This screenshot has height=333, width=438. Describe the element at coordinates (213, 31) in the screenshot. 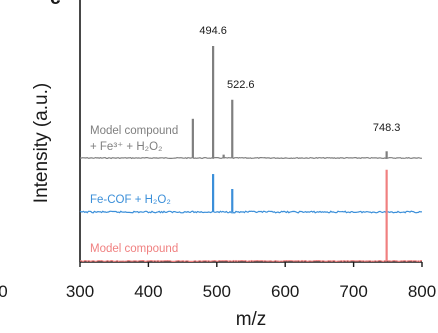

I see `peak-annotation: 494.6` at that location.